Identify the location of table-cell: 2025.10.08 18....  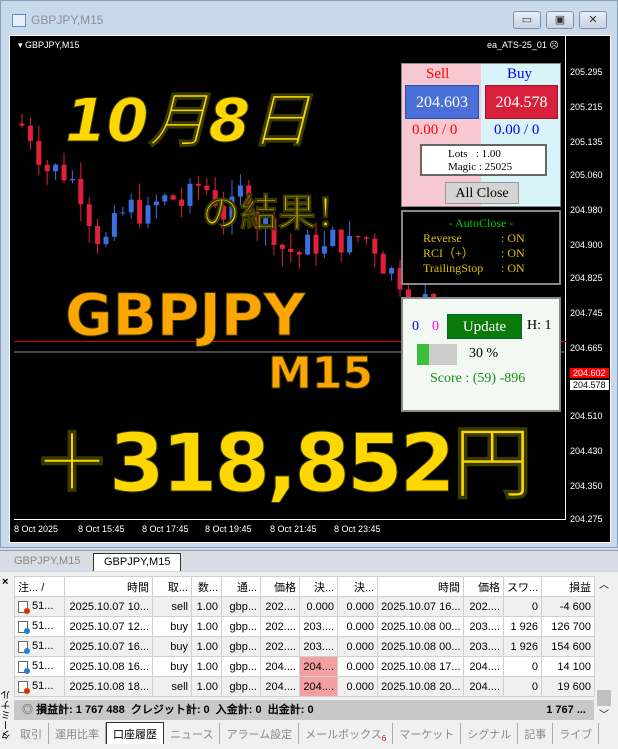
(108, 686).